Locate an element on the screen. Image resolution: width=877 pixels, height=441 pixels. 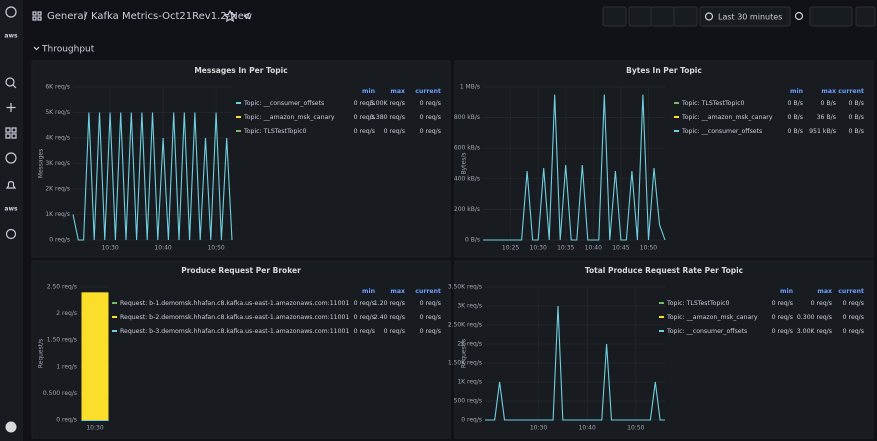
panel-title: Messages In Per Topic is located at coordinates (240, 70).